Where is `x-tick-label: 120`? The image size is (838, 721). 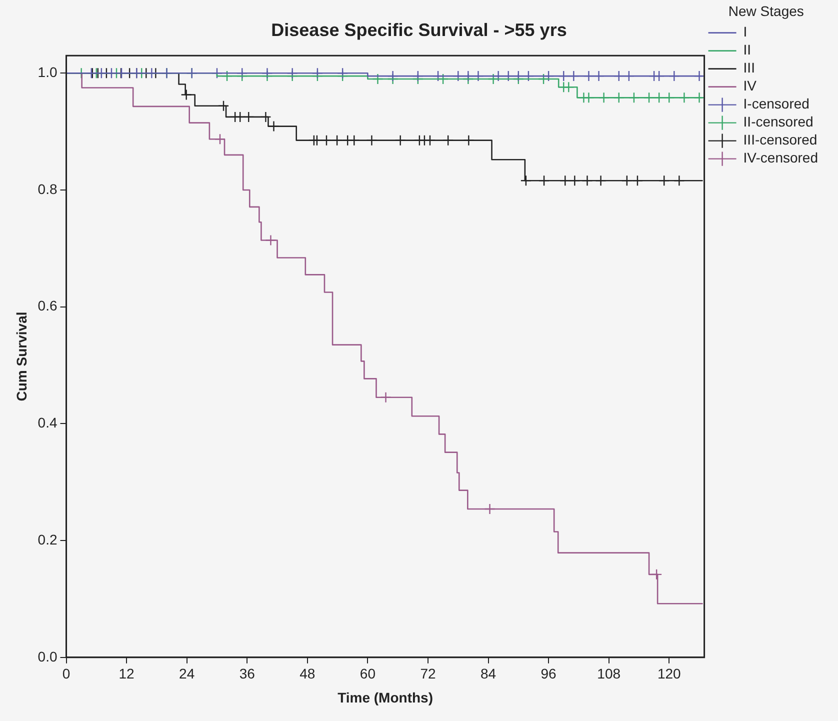
x-tick-label: 120 is located at coordinates (669, 674).